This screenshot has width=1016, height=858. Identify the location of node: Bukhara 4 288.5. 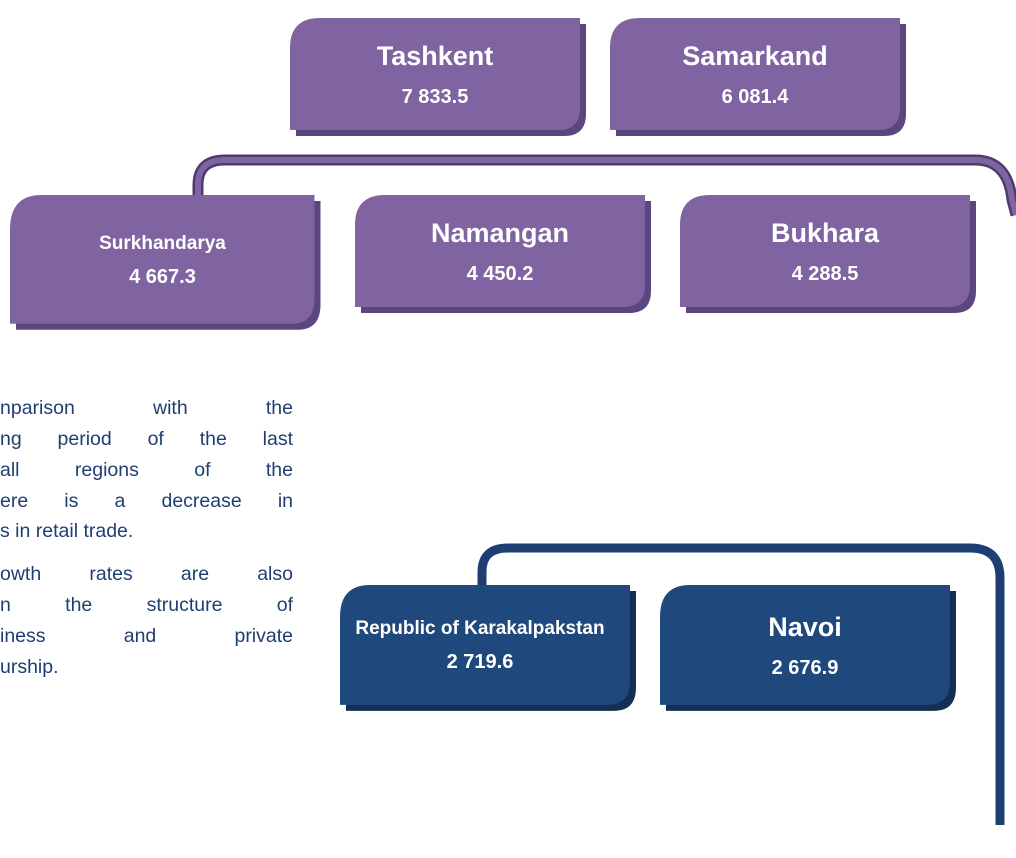
(825, 251).